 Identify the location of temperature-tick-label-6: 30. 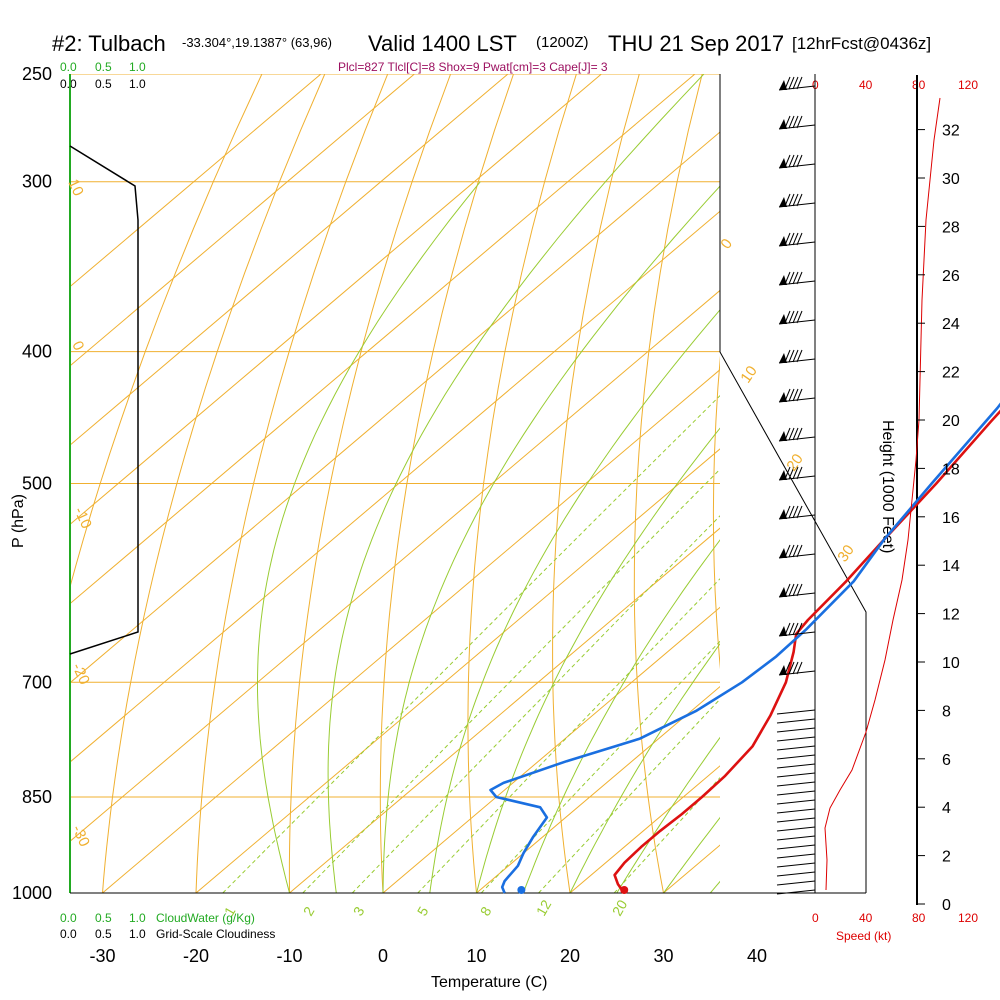
(663, 956).